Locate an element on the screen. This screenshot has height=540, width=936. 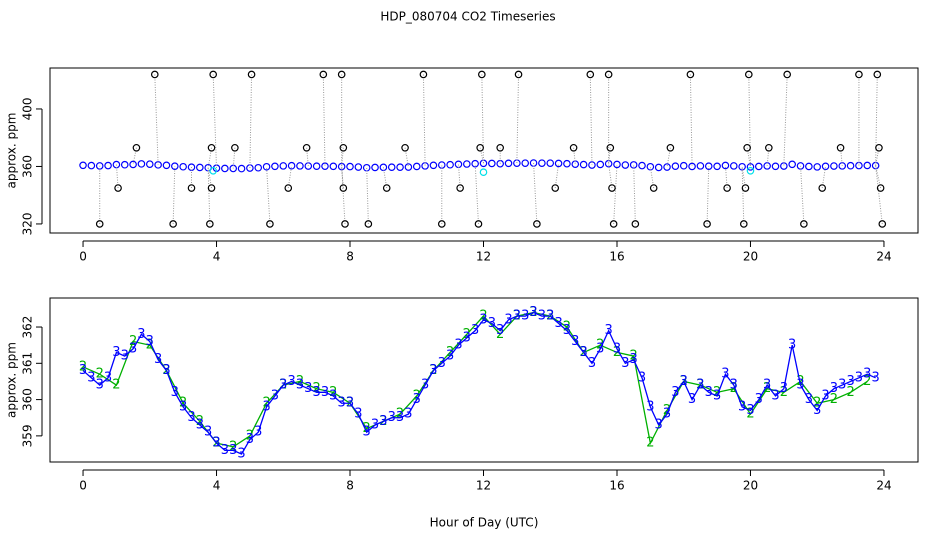
x-tick-label: 24 is located at coordinates (883, 486).